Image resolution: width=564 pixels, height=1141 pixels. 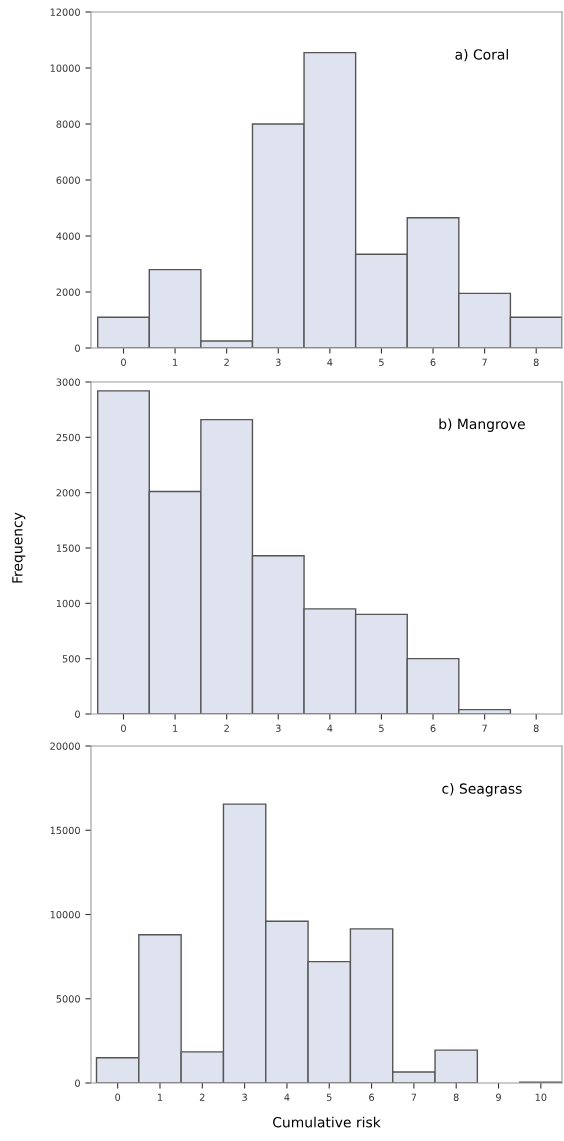 I want to click on x-tick-label: 10, so click(x=541, y=1097).